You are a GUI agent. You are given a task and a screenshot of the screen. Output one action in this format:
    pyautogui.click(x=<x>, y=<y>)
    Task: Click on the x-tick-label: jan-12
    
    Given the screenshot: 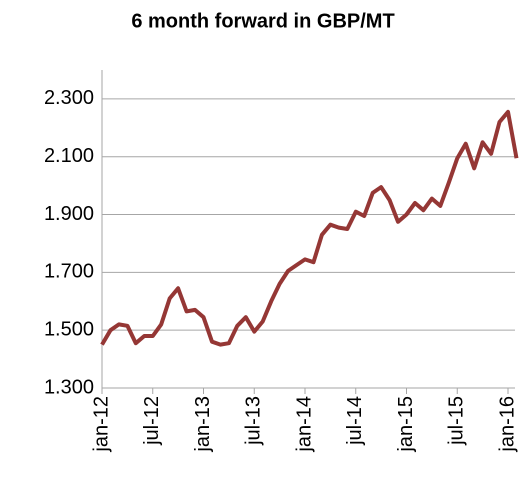 What is the action you would take?
    pyautogui.click(x=101, y=424)
    